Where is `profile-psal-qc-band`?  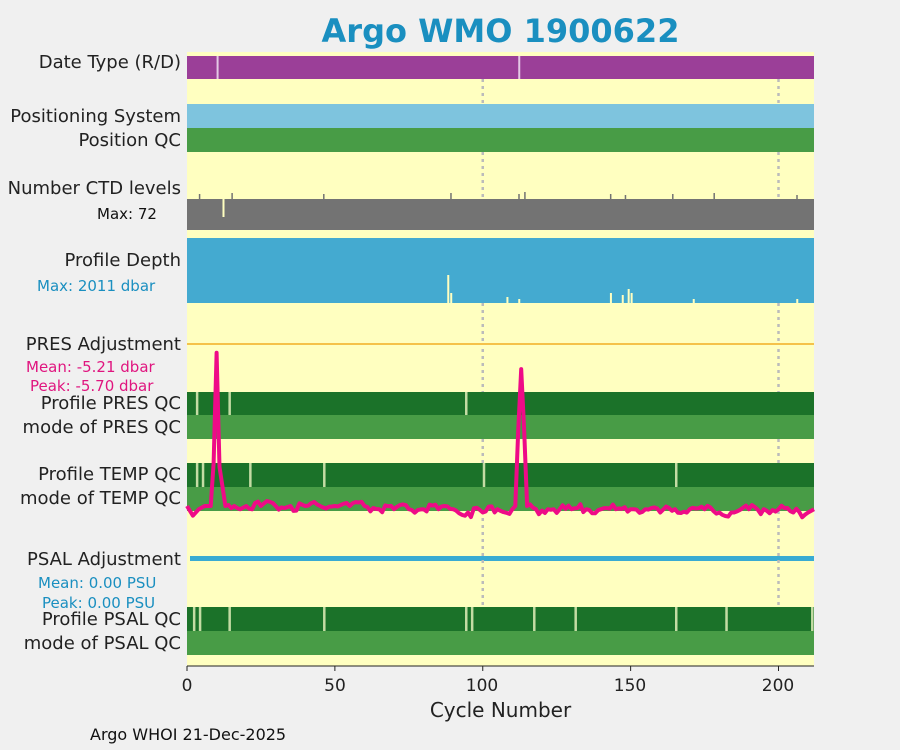 profile-psal-qc-band is located at coordinates (500, 619).